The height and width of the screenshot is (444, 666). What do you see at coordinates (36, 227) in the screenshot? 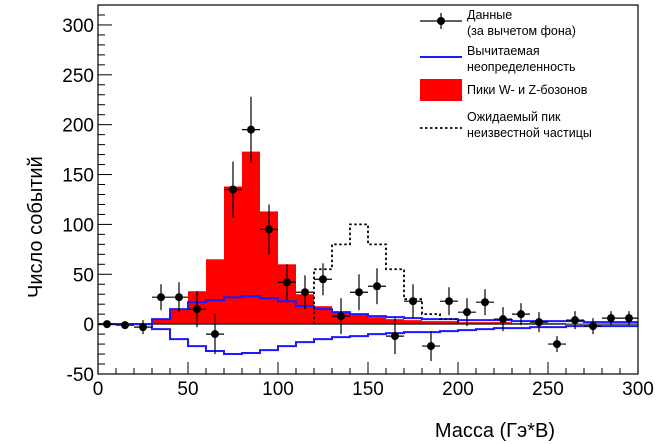
I see `y-axis-label: Число событий` at bounding box center [36, 227].